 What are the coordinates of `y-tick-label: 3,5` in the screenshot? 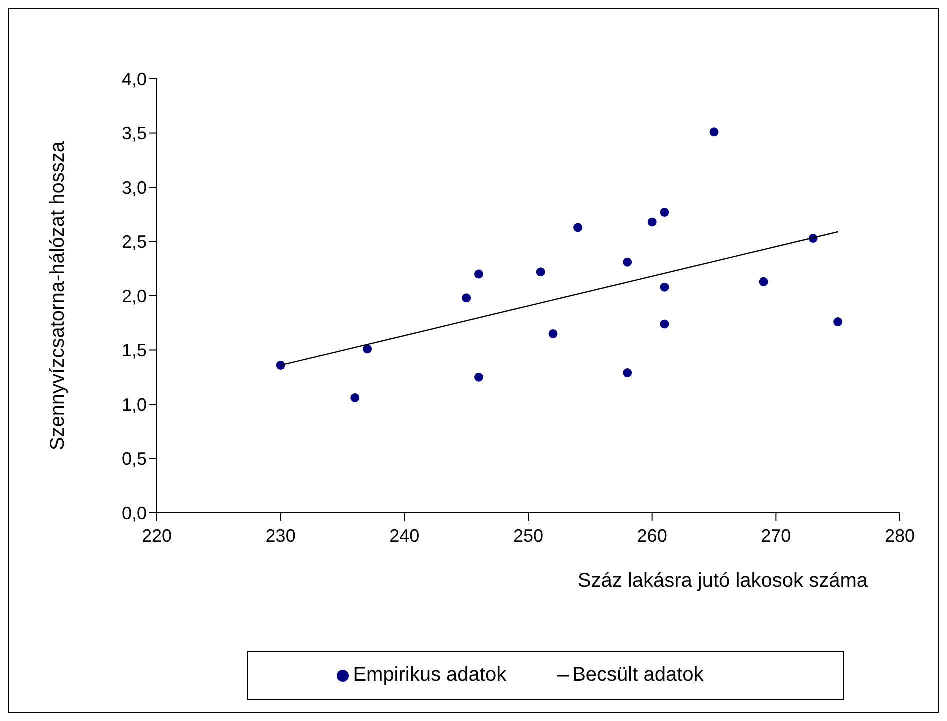 It's located at (134, 134).